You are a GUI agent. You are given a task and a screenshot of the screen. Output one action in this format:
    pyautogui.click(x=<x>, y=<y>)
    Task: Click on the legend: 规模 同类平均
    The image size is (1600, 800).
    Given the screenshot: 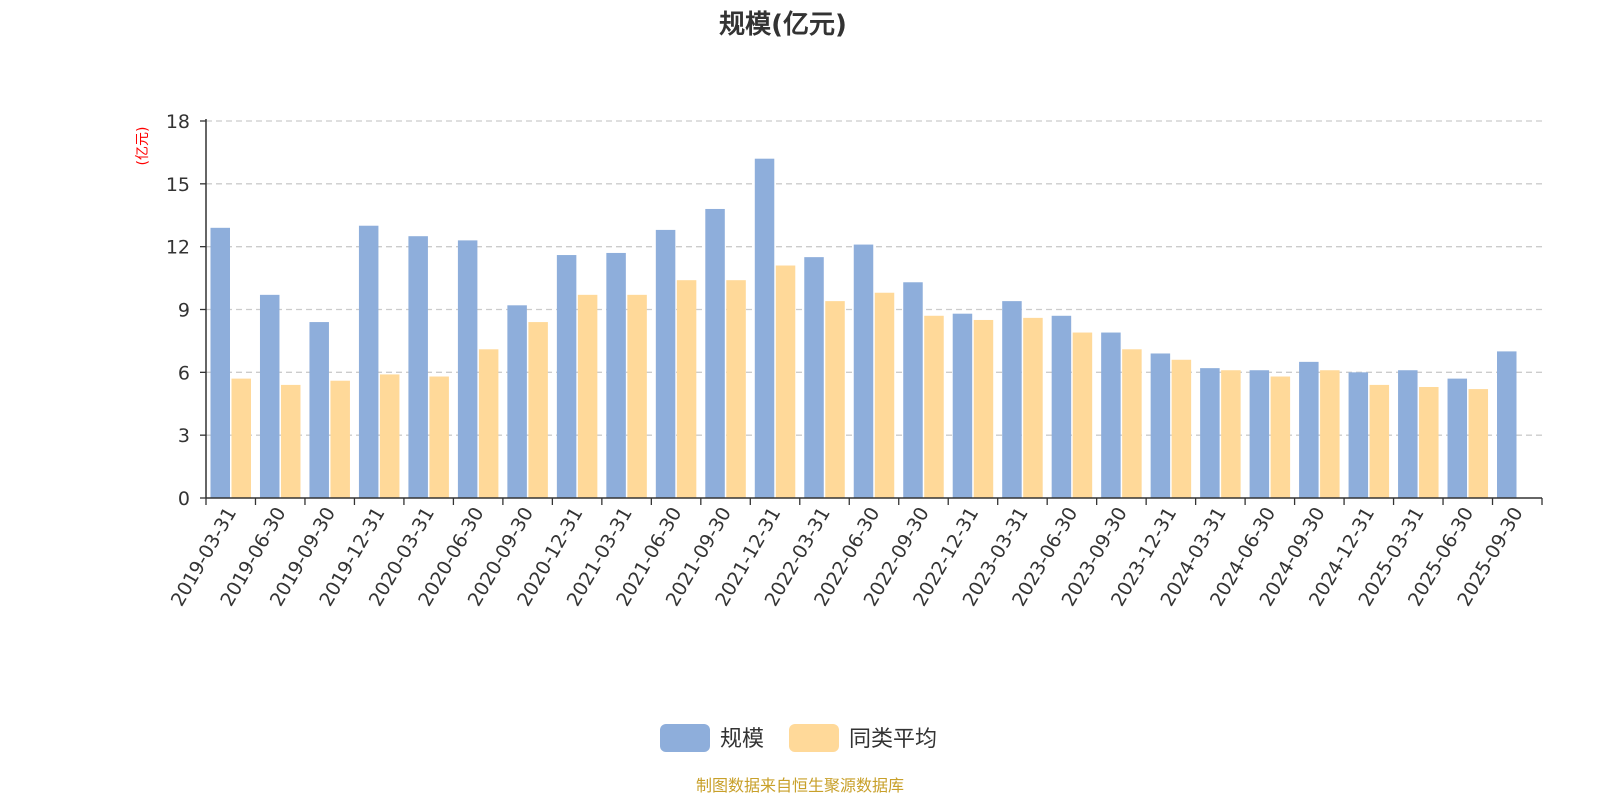 What is the action you would take?
    pyautogui.click(x=798, y=738)
    